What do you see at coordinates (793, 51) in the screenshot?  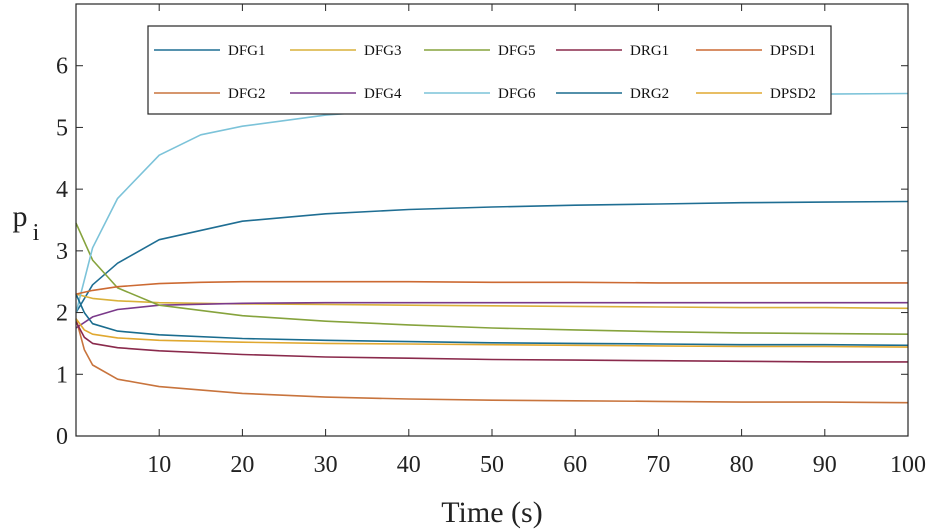 I see `legend-label: DPSD1` at bounding box center [793, 51].